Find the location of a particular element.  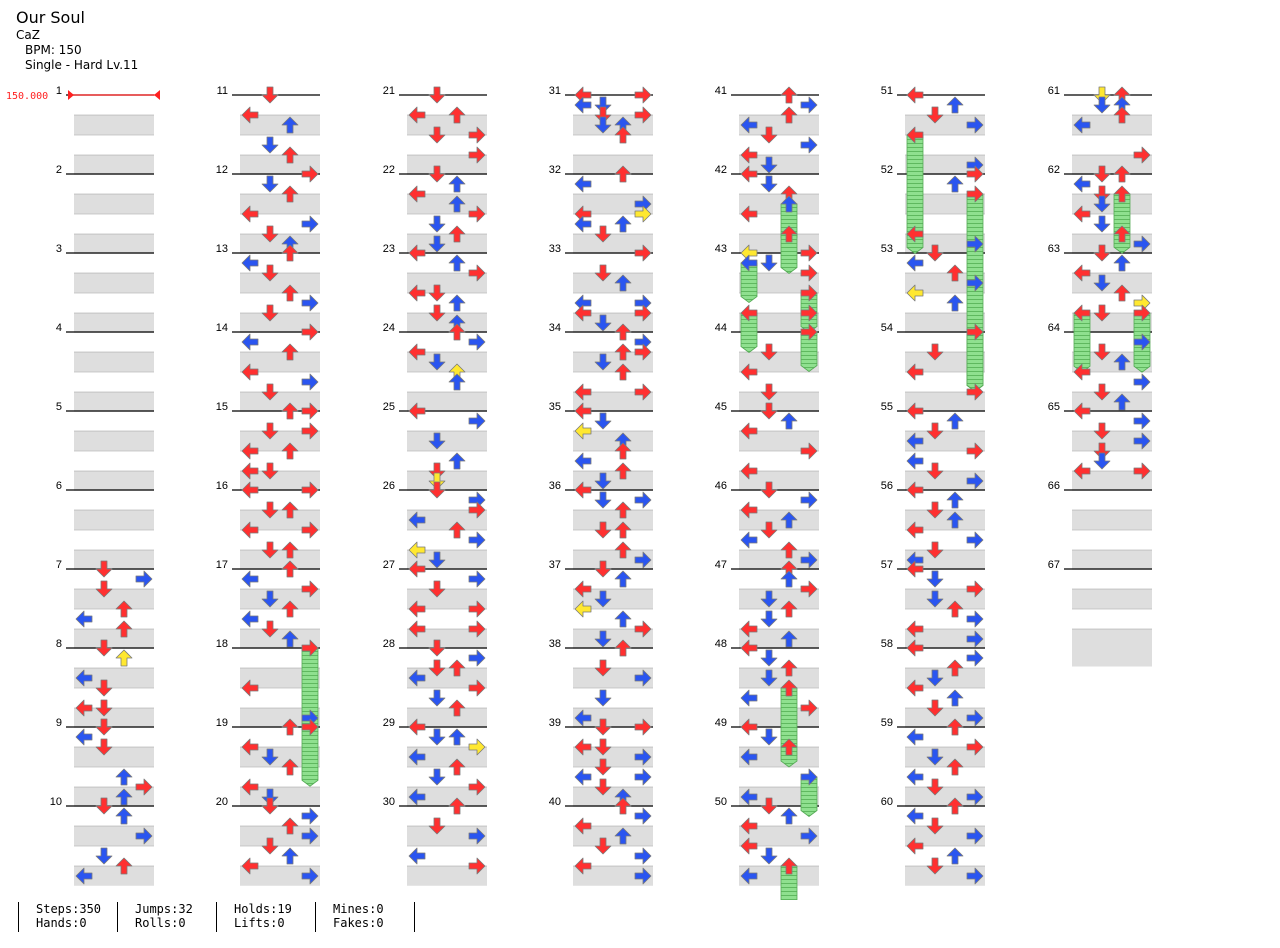

measure-number: 17 is located at coordinates (222, 565).